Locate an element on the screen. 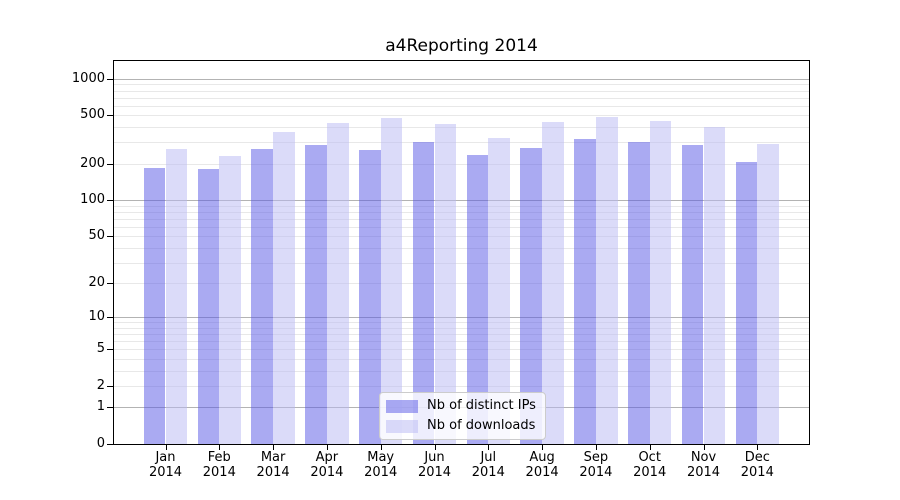  x-tick-month: Jul is located at coordinates (488, 457).